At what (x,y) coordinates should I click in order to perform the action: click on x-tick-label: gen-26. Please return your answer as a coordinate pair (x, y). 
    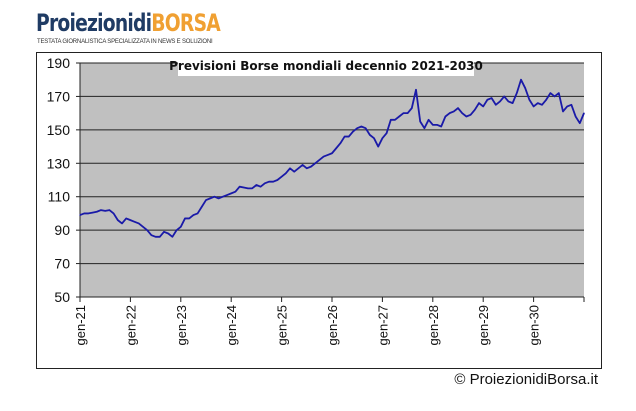
    Looking at the image, I should click on (332, 325).